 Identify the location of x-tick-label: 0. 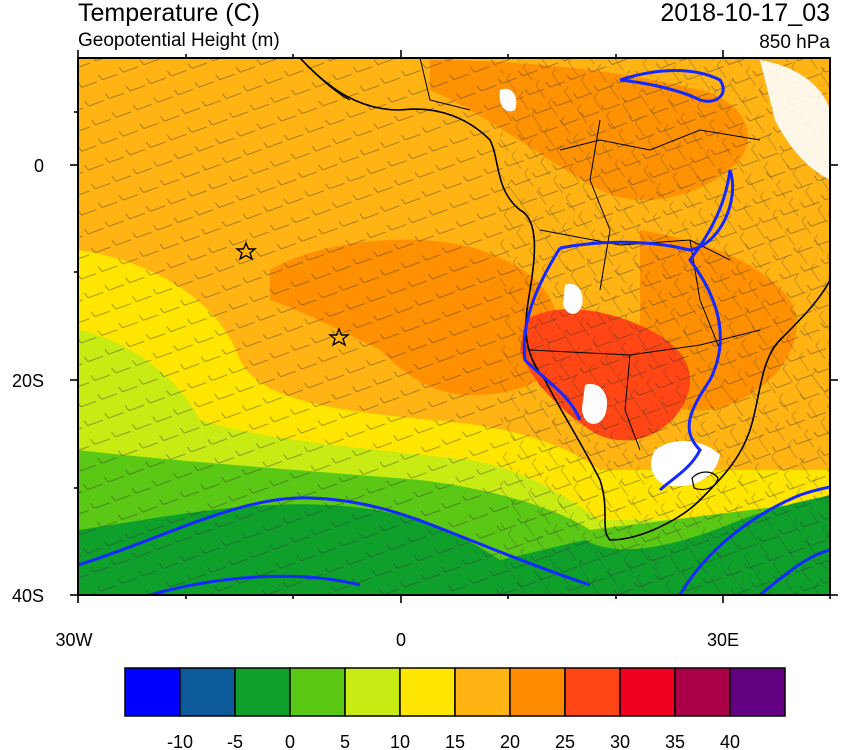
(401, 640).